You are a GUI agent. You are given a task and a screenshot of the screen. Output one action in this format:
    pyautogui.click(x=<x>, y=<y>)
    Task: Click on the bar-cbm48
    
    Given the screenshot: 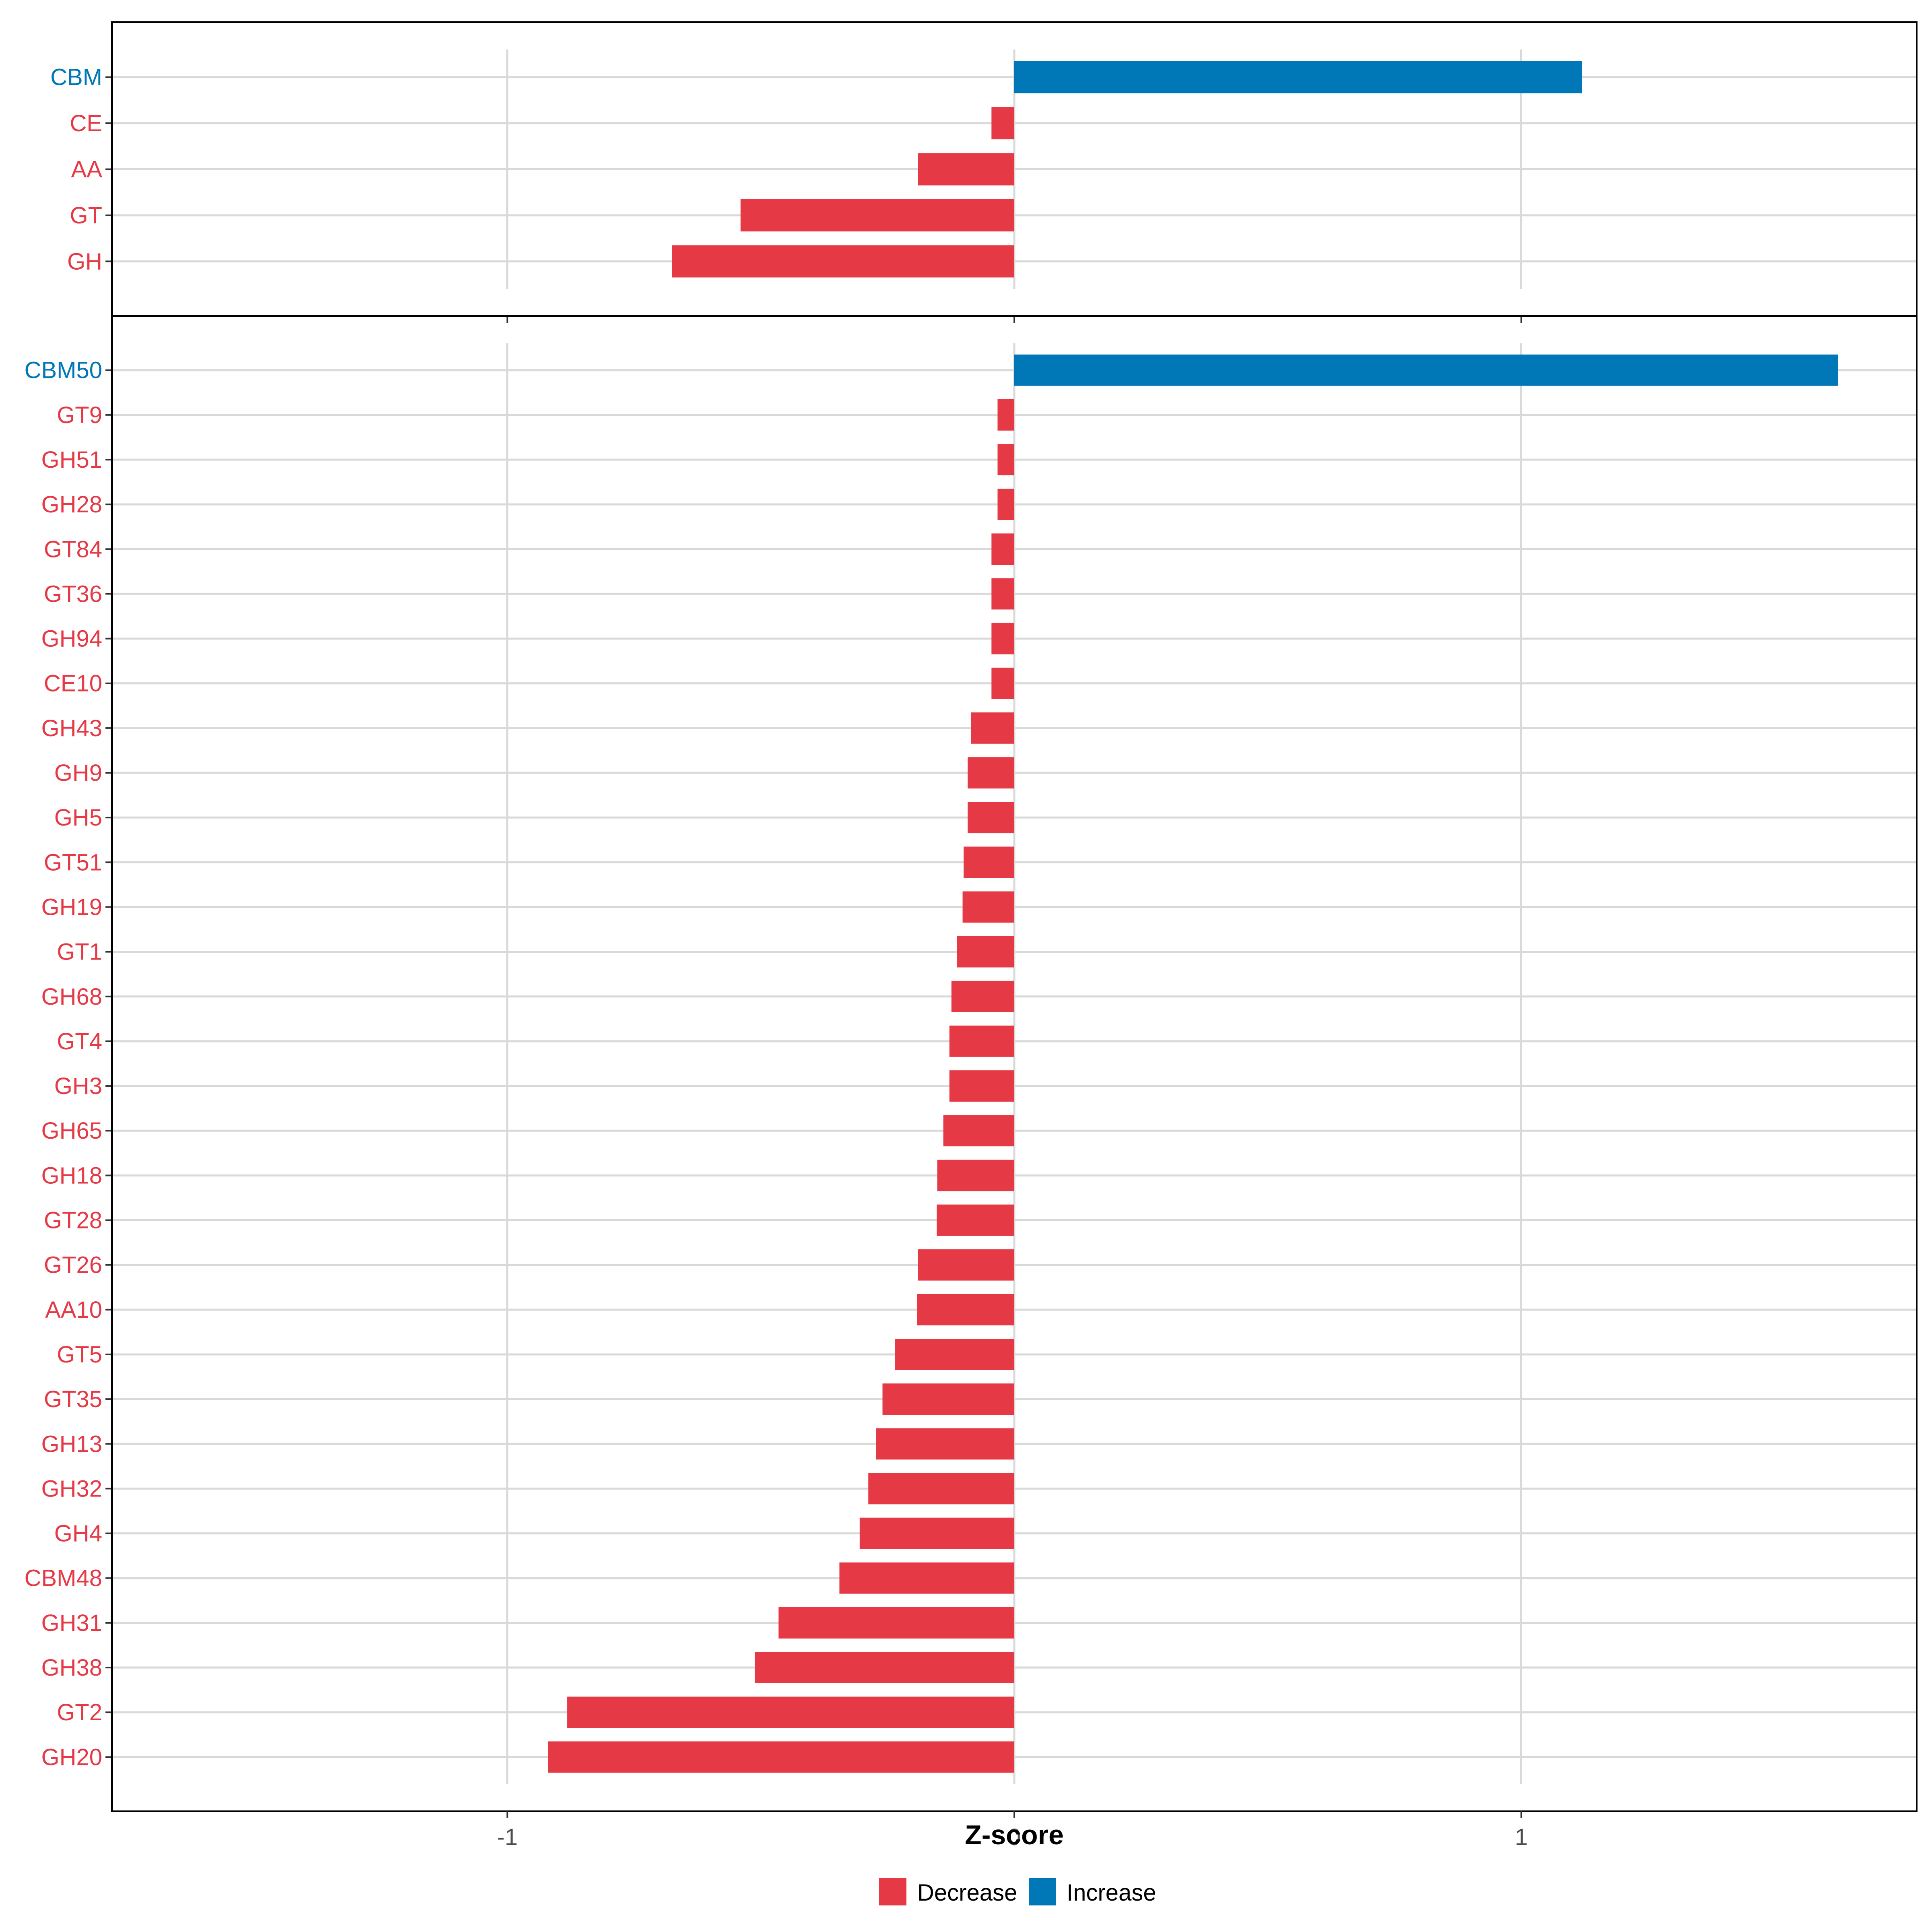 What is the action you would take?
    pyautogui.click(x=926, y=1578)
    